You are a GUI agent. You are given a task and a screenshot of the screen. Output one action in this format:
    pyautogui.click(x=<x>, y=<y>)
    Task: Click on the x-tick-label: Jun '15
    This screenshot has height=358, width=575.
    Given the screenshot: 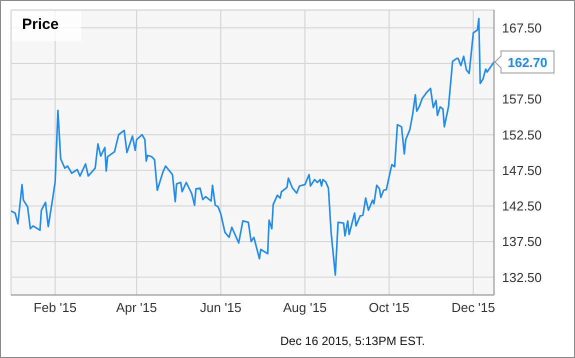 What is the action you would take?
    pyautogui.click(x=221, y=308)
    